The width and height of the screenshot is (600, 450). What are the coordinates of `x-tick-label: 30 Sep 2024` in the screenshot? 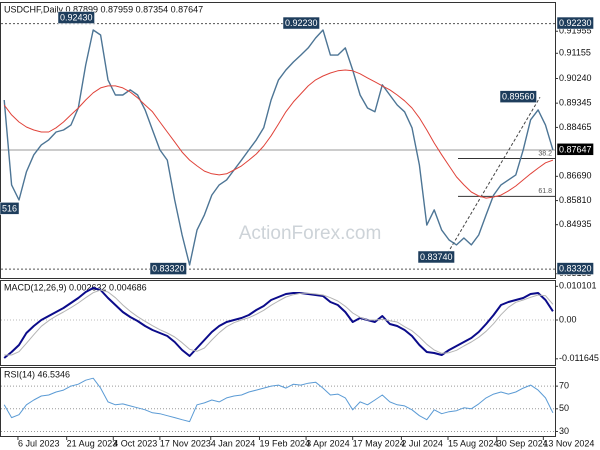 It's located at (522, 443).